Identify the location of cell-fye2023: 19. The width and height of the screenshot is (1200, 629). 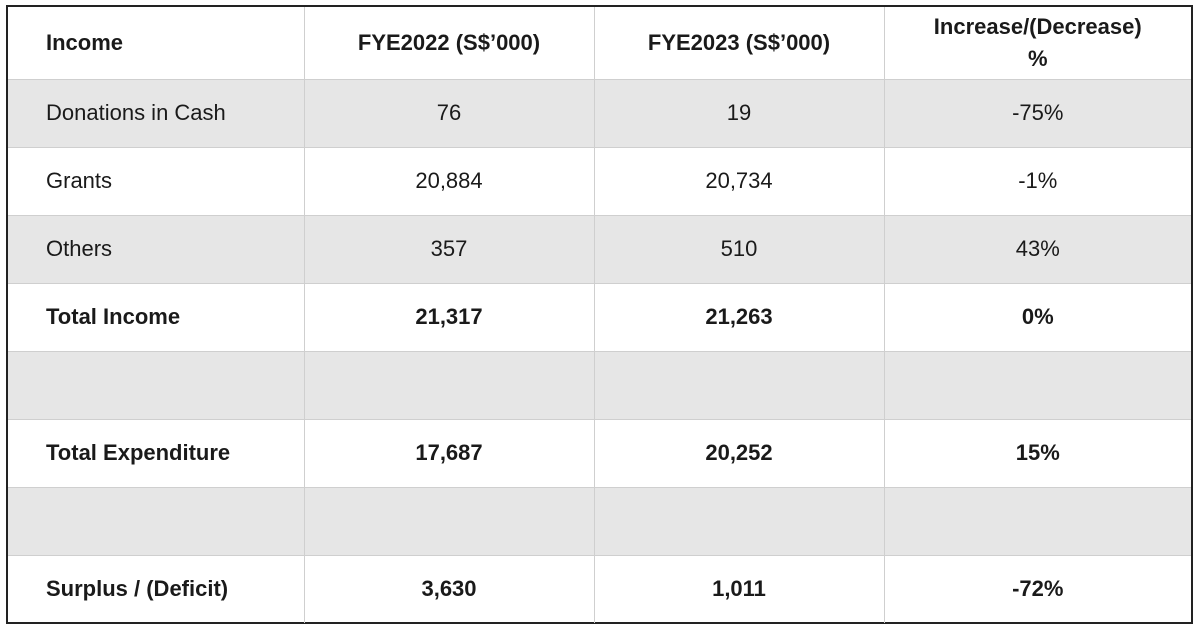
(738, 112).